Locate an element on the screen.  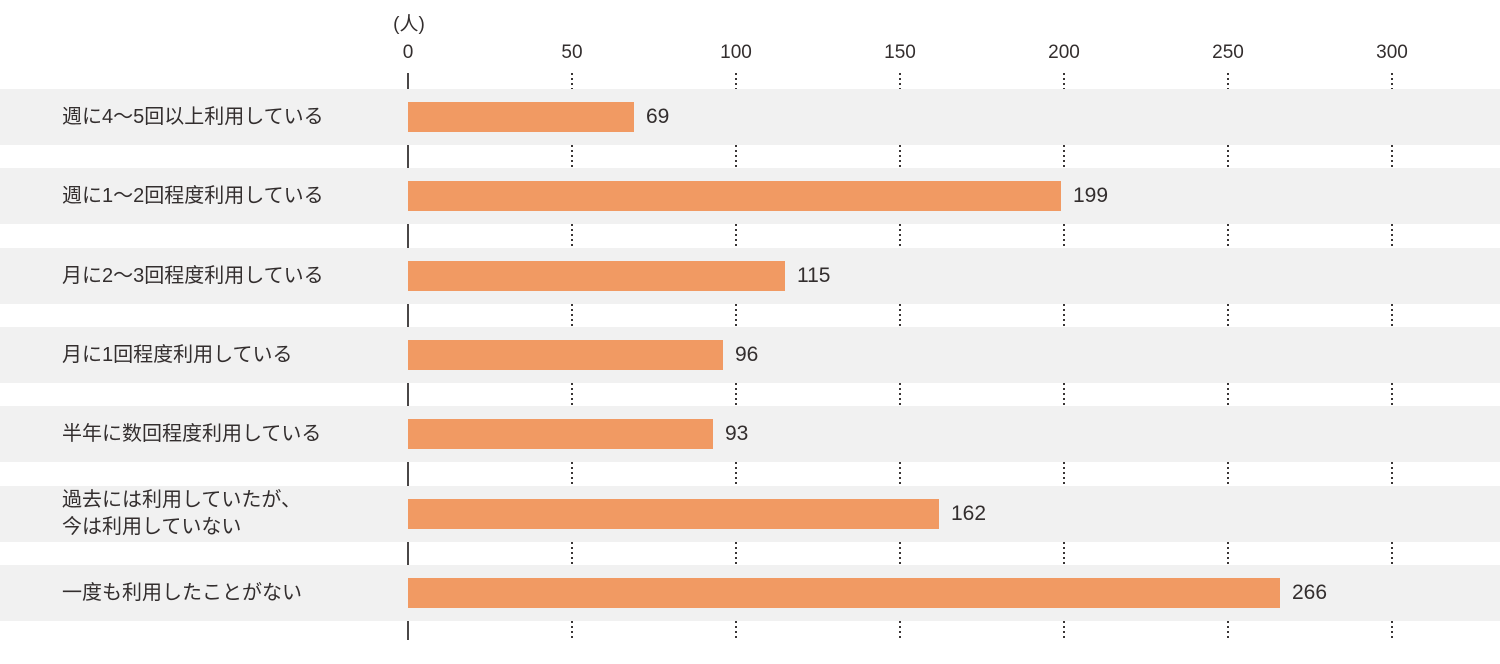
value-label: 69 is located at coordinates (658, 116).